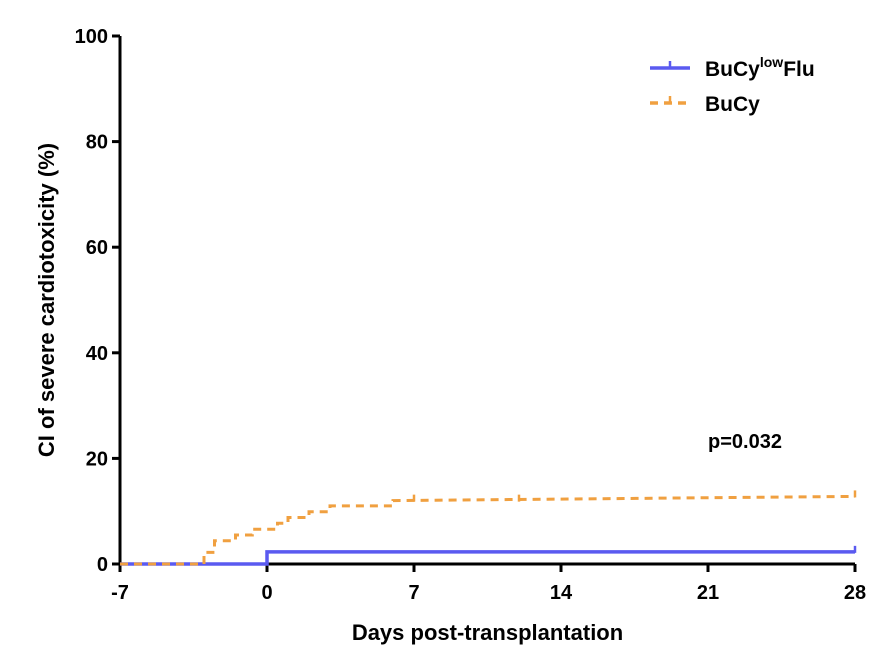 Image resolution: width=886 pixels, height=653 pixels. Describe the element at coordinates (561, 593) in the screenshot. I see `x-tick-label: 14` at that location.